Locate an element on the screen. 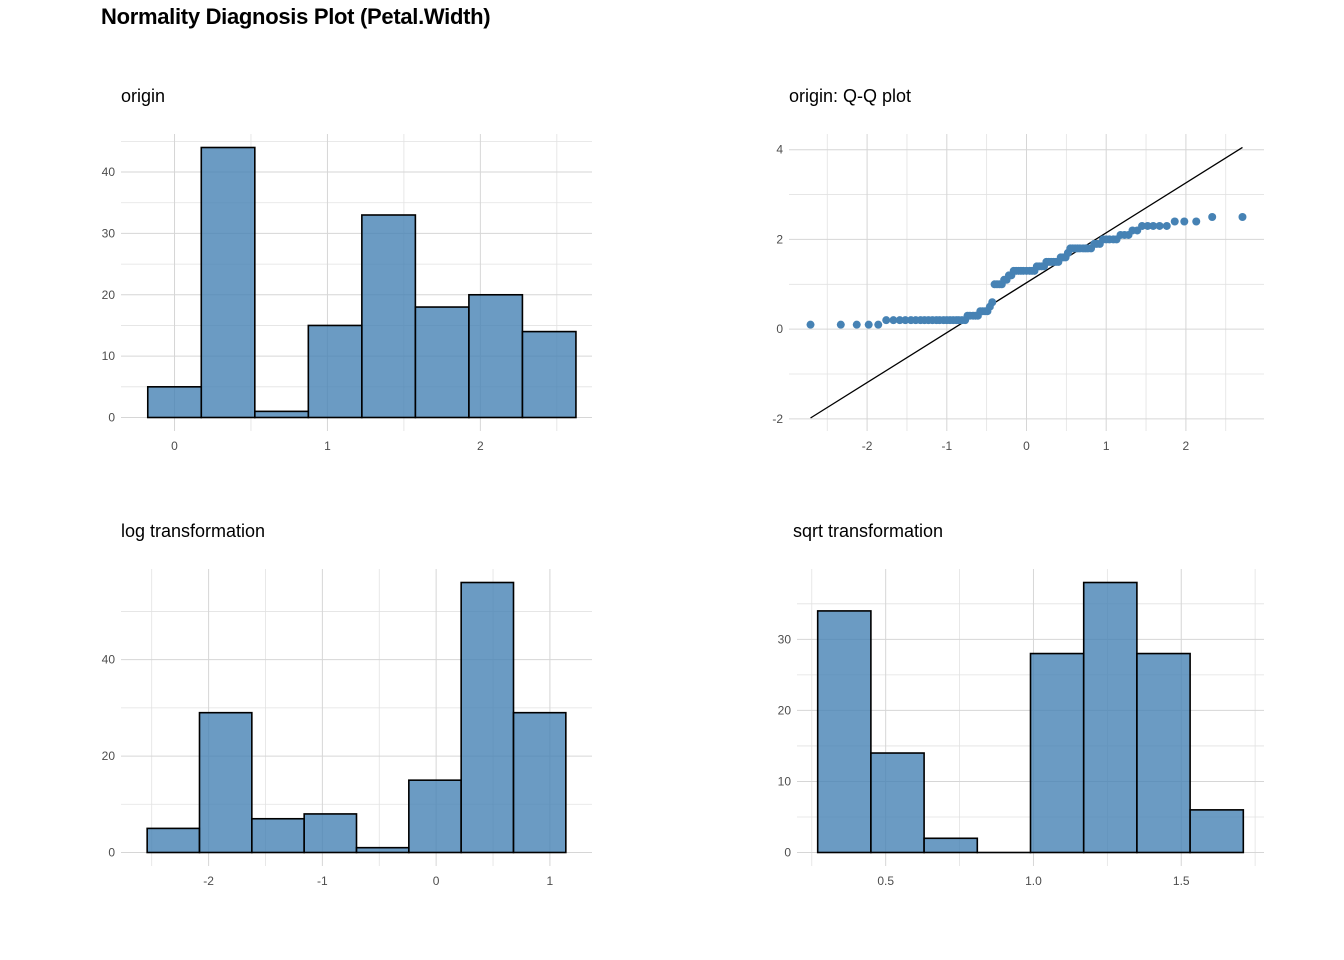 This screenshot has width=1344, height=960. panel-title-origin: origin is located at coordinates (143, 96).